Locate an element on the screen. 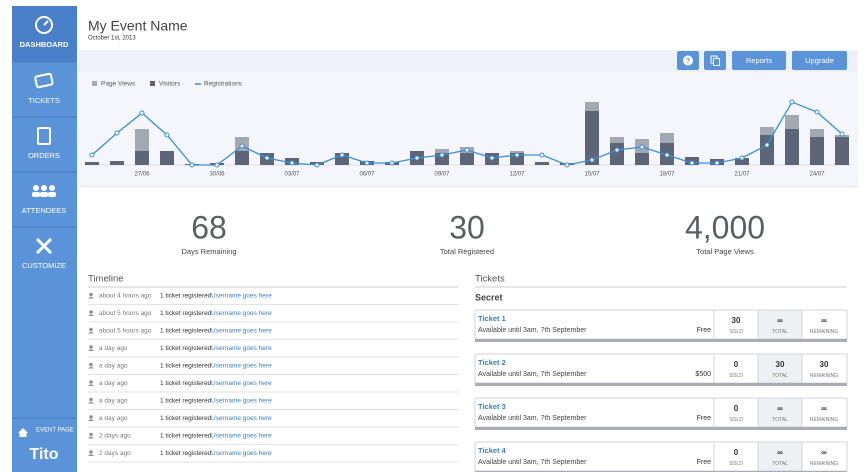 The height and width of the screenshot is (472, 868). toolbar-button-label: Reports is located at coordinates (759, 60).